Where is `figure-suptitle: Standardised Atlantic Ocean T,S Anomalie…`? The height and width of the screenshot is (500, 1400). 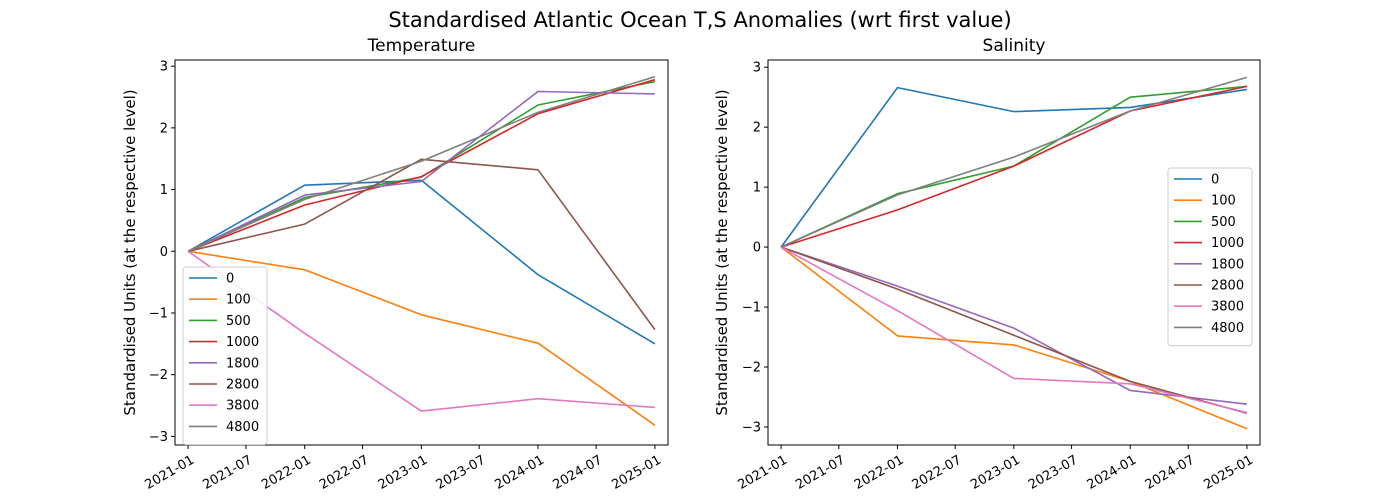
figure-suptitle: Standardised Atlantic Ocean T,S Anomalie… is located at coordinates (699, 20).